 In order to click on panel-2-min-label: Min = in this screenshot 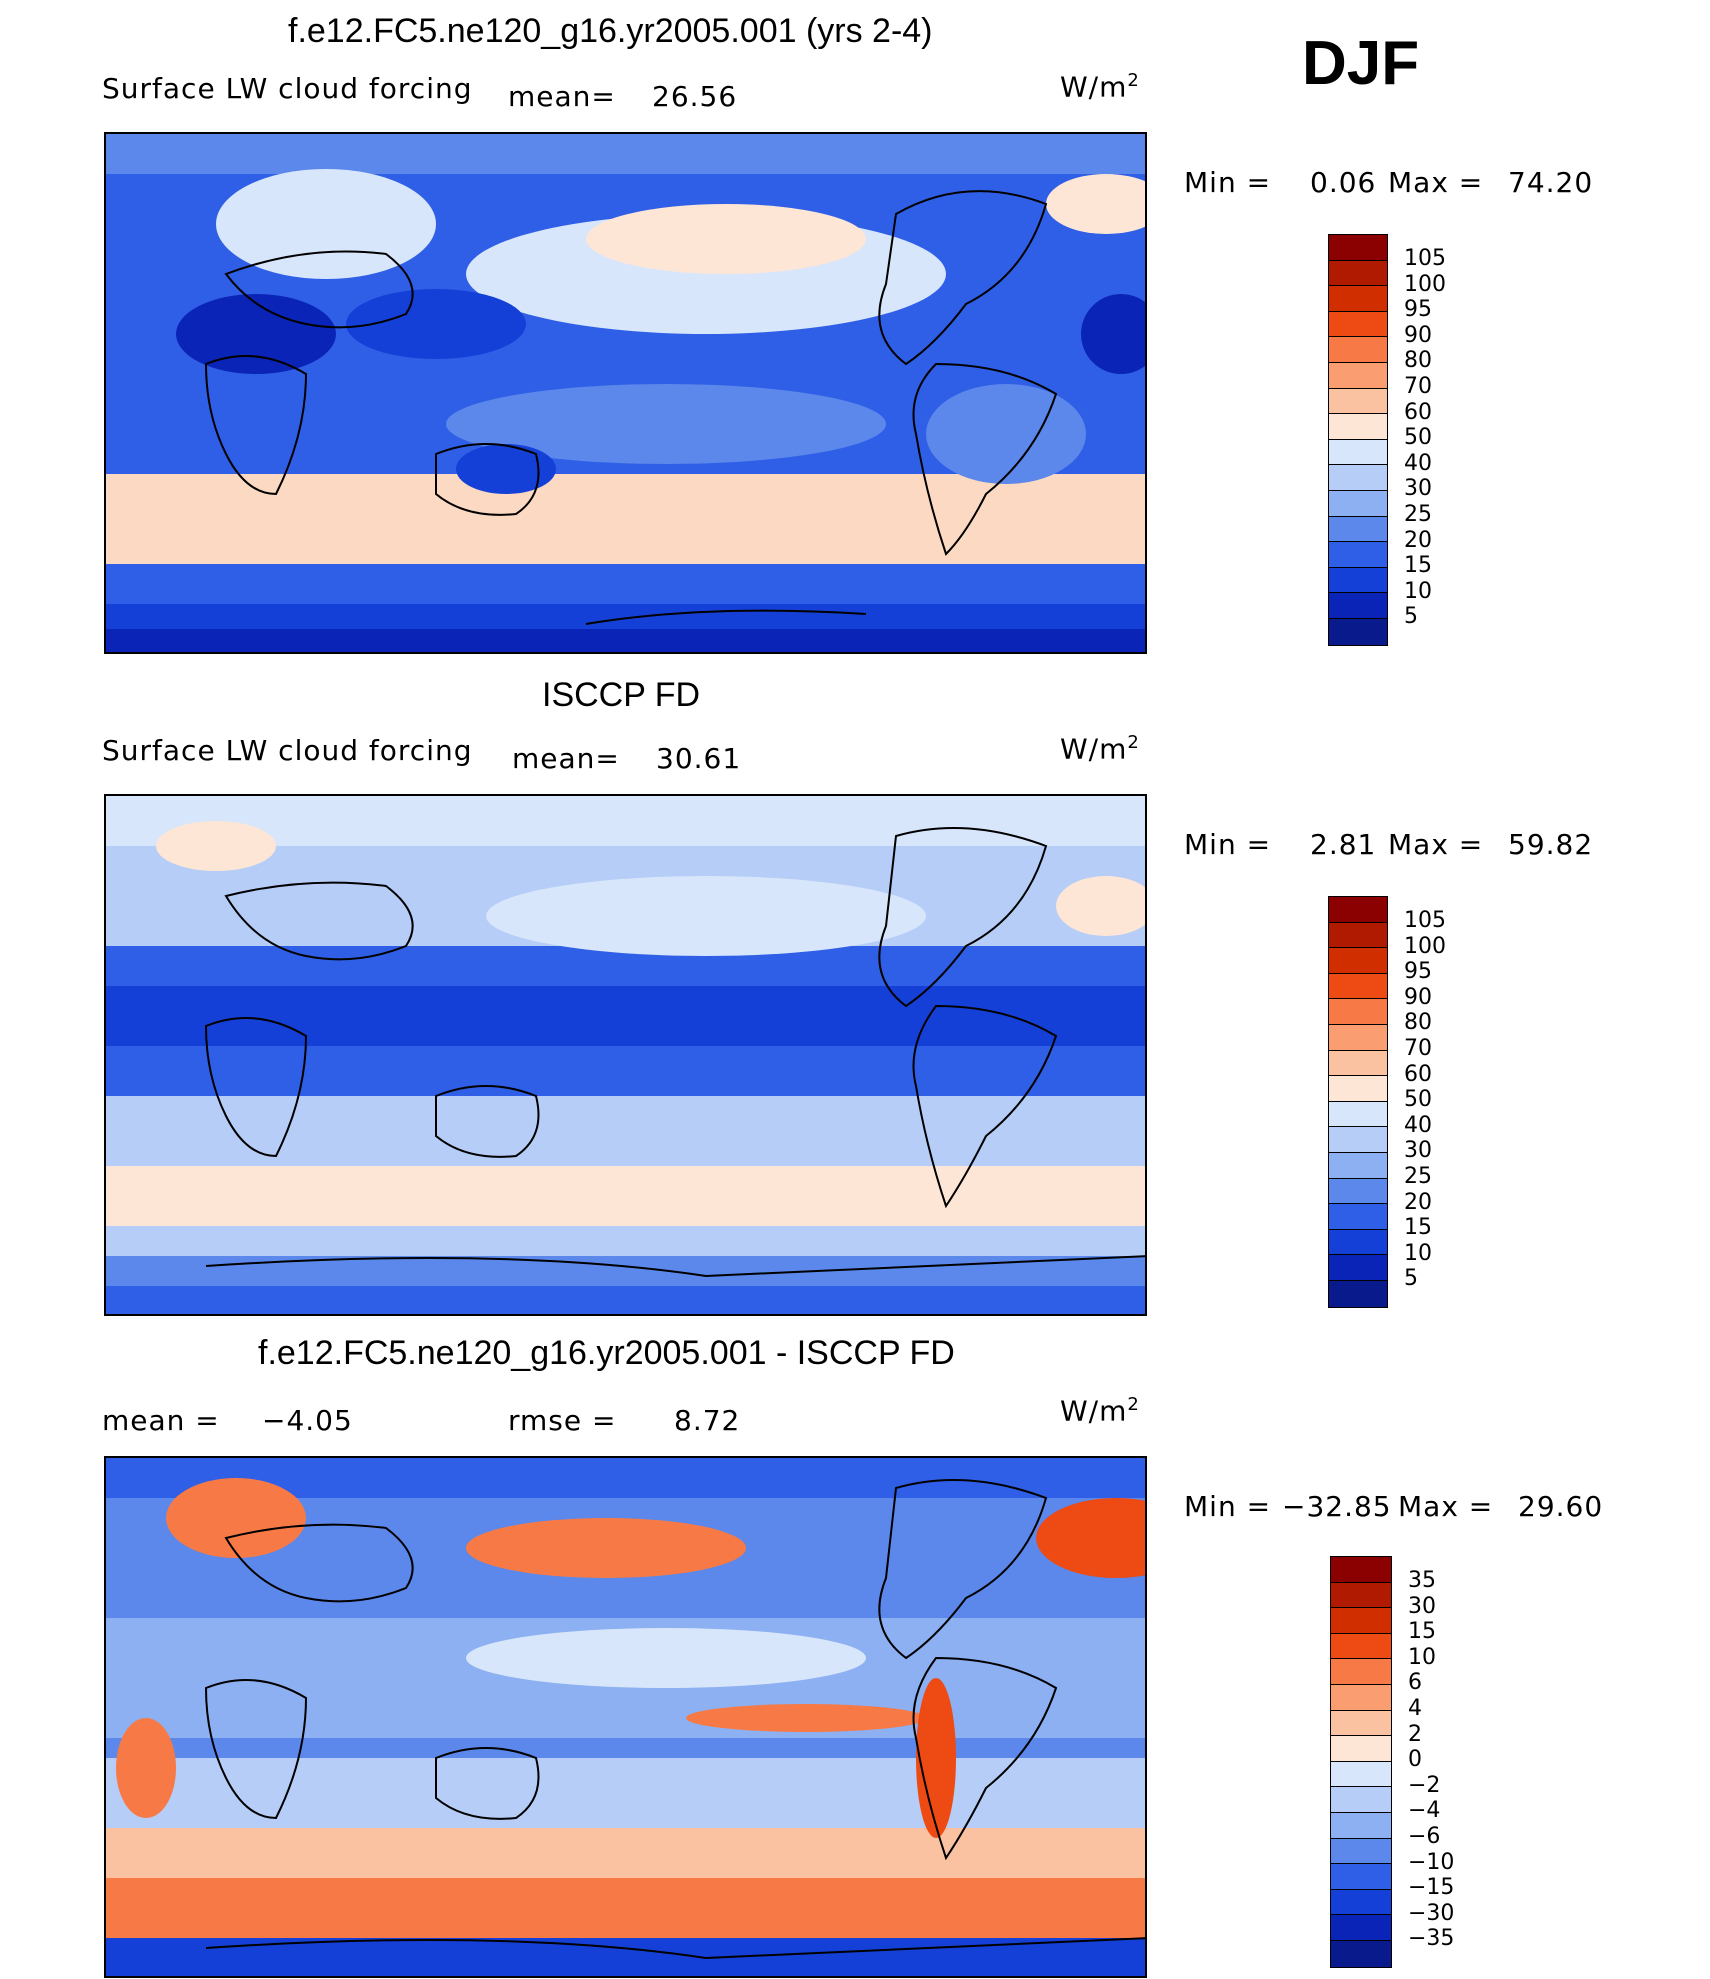, I will do `click(1228, 844)`.